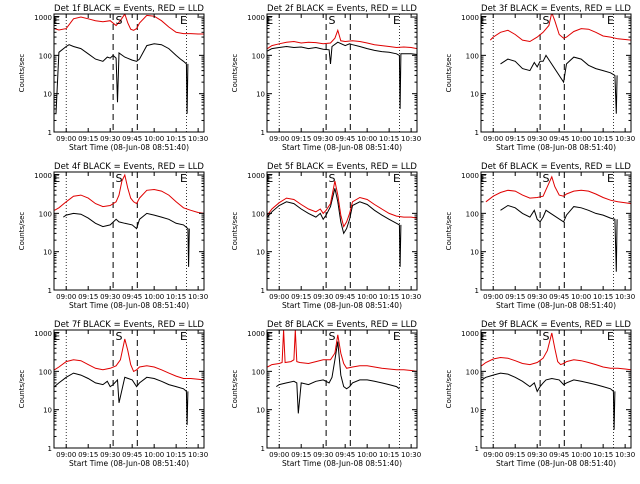 The image size is (640, 484). What do you see at coordinates (342, 9) in the screenshot?
I see `panel-title: Det 2f BLACK = Events, RED = LLD` at bounding box center [342, 9].